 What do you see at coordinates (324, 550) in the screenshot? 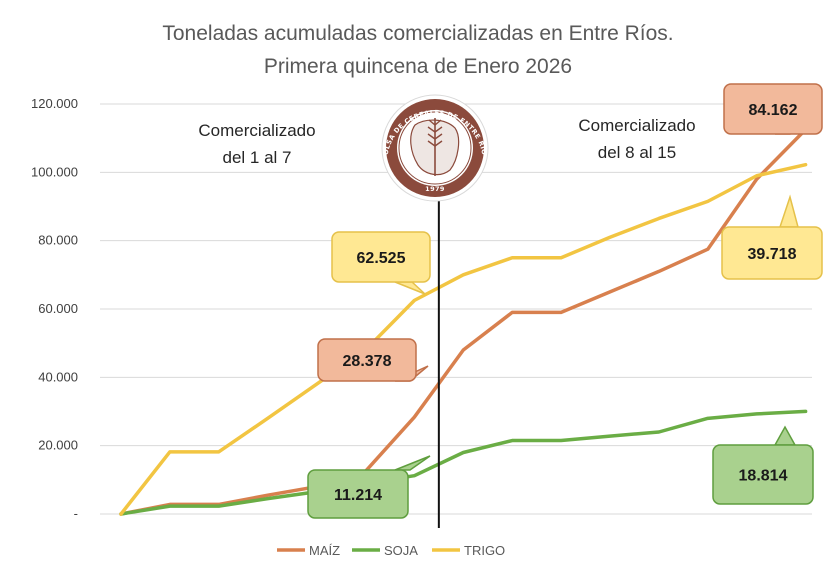
I see `legend-label: MAÍZ` at bounding box center [324, 550].